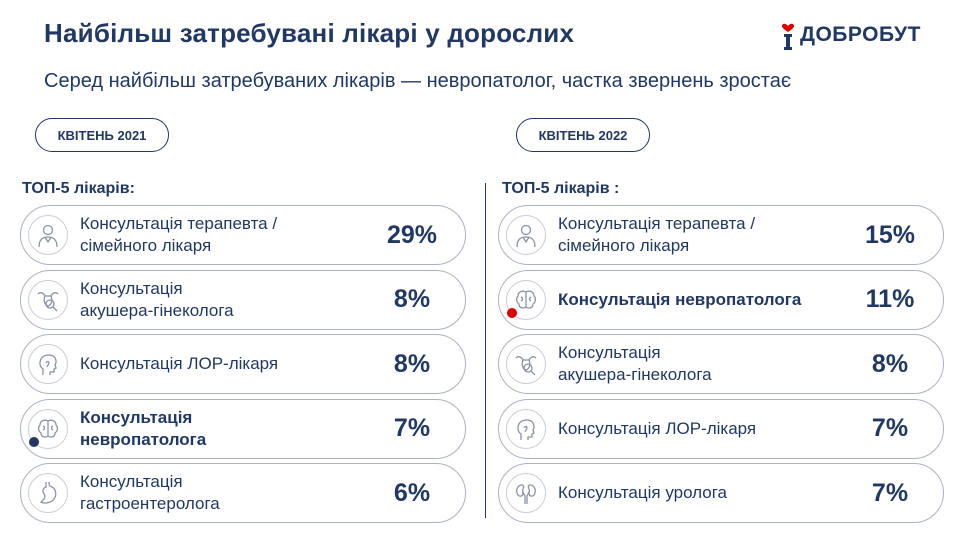  I want to click on list-item: Консультація невропатолога 7%, so click(243, 428).